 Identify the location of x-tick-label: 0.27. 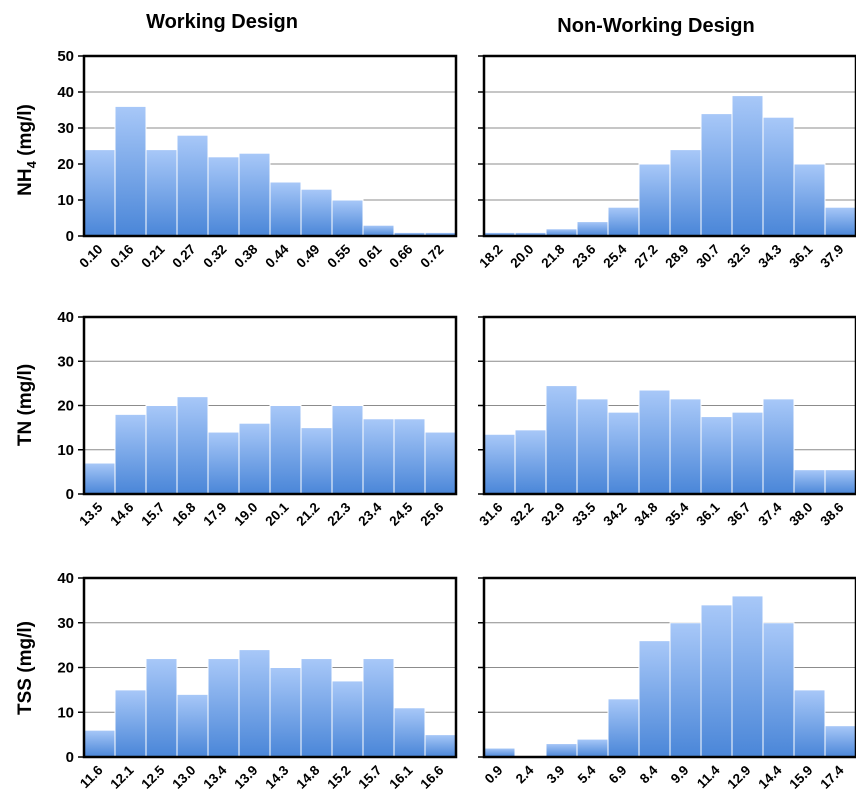
(183, 256).